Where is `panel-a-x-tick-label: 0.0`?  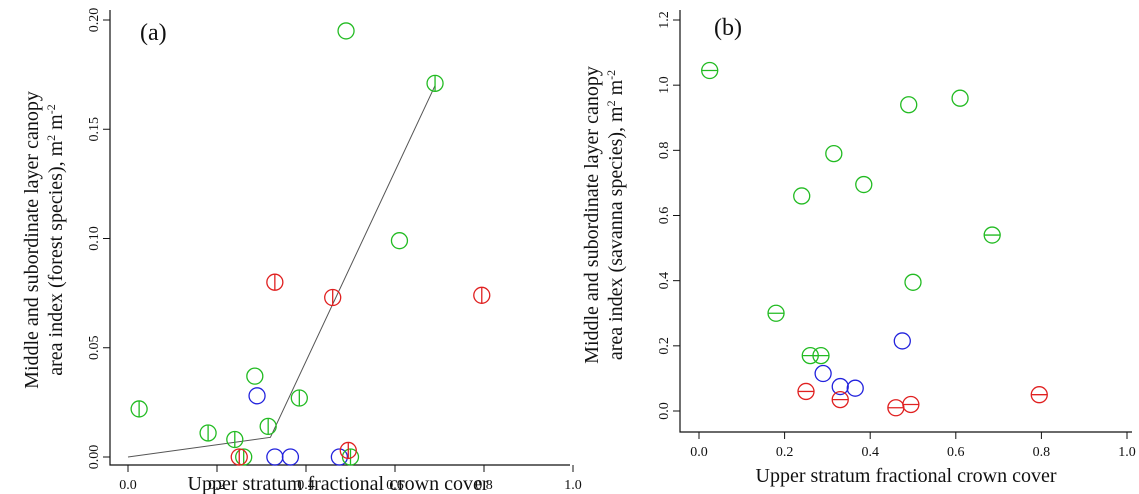 panel-a-x-tick-label: 0.0 is located at coordinates (128, 485).